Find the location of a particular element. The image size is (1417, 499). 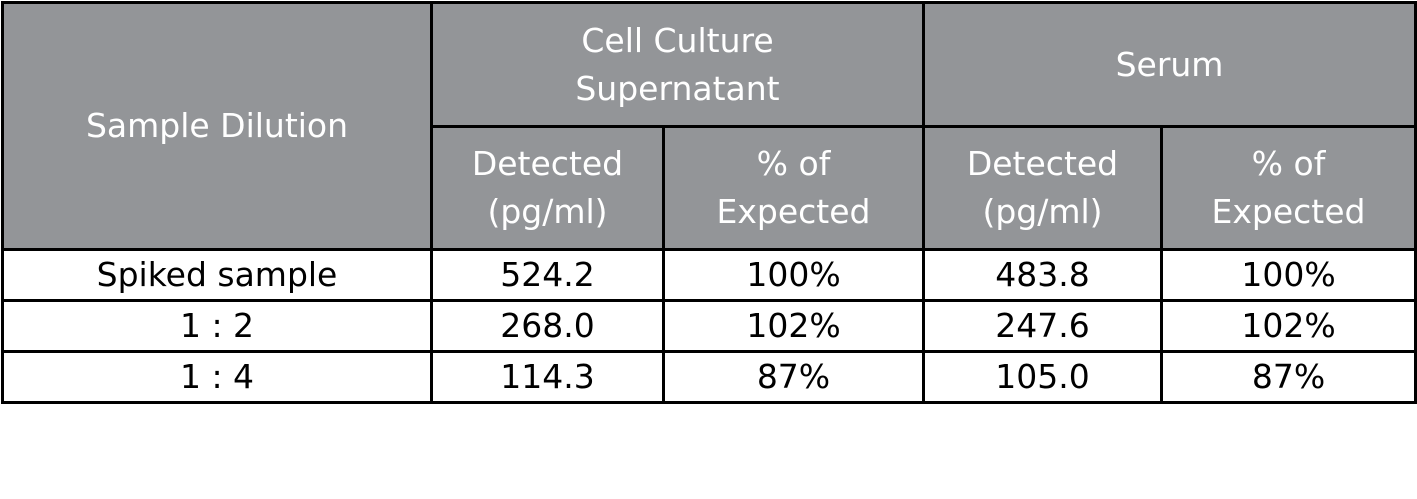

header-text: Sample Dilution is located at coordinates (217, 126).